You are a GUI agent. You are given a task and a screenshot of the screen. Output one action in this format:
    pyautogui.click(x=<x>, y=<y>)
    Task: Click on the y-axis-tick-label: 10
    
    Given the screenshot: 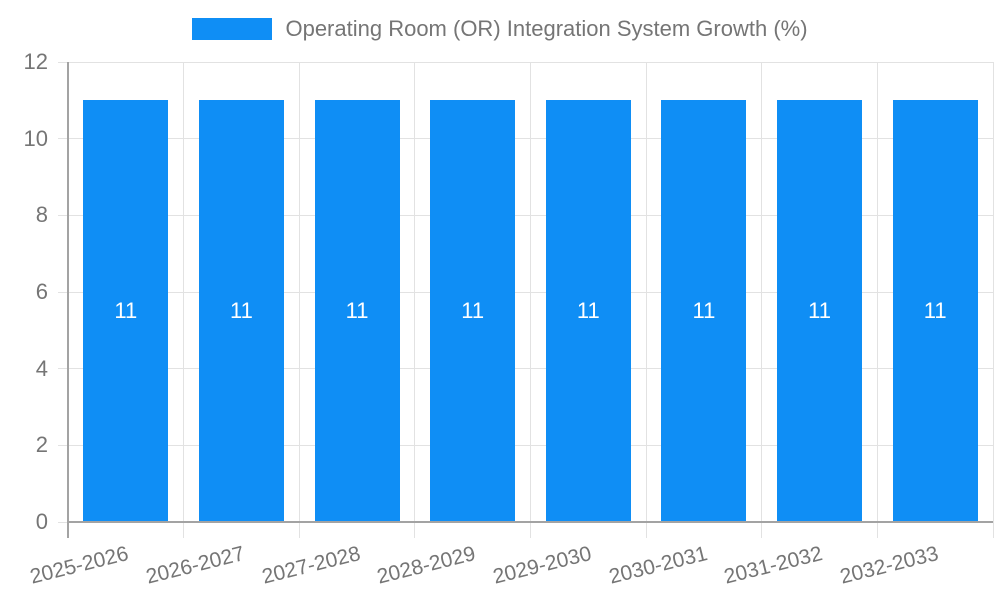 What is the action you would take?
    pyautogui.click(x=35, y=138)
    